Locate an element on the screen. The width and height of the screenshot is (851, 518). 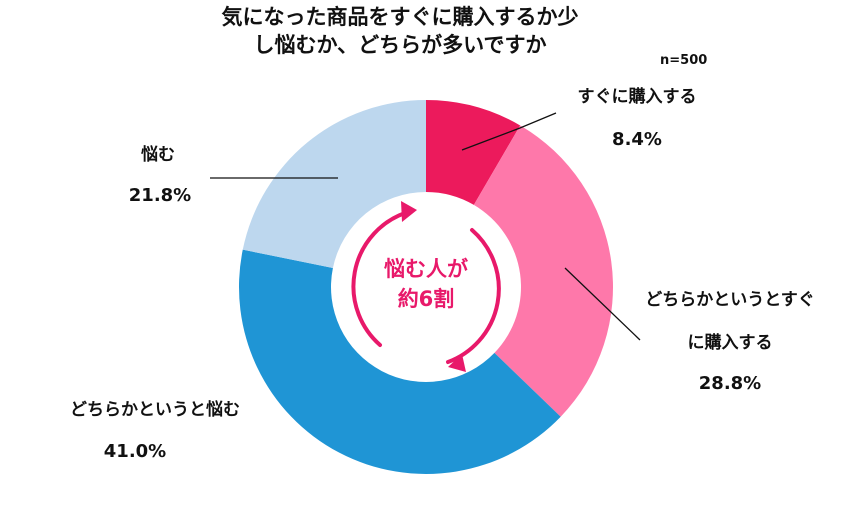
value-label: 28.8% is located at coordinates (730, 383).